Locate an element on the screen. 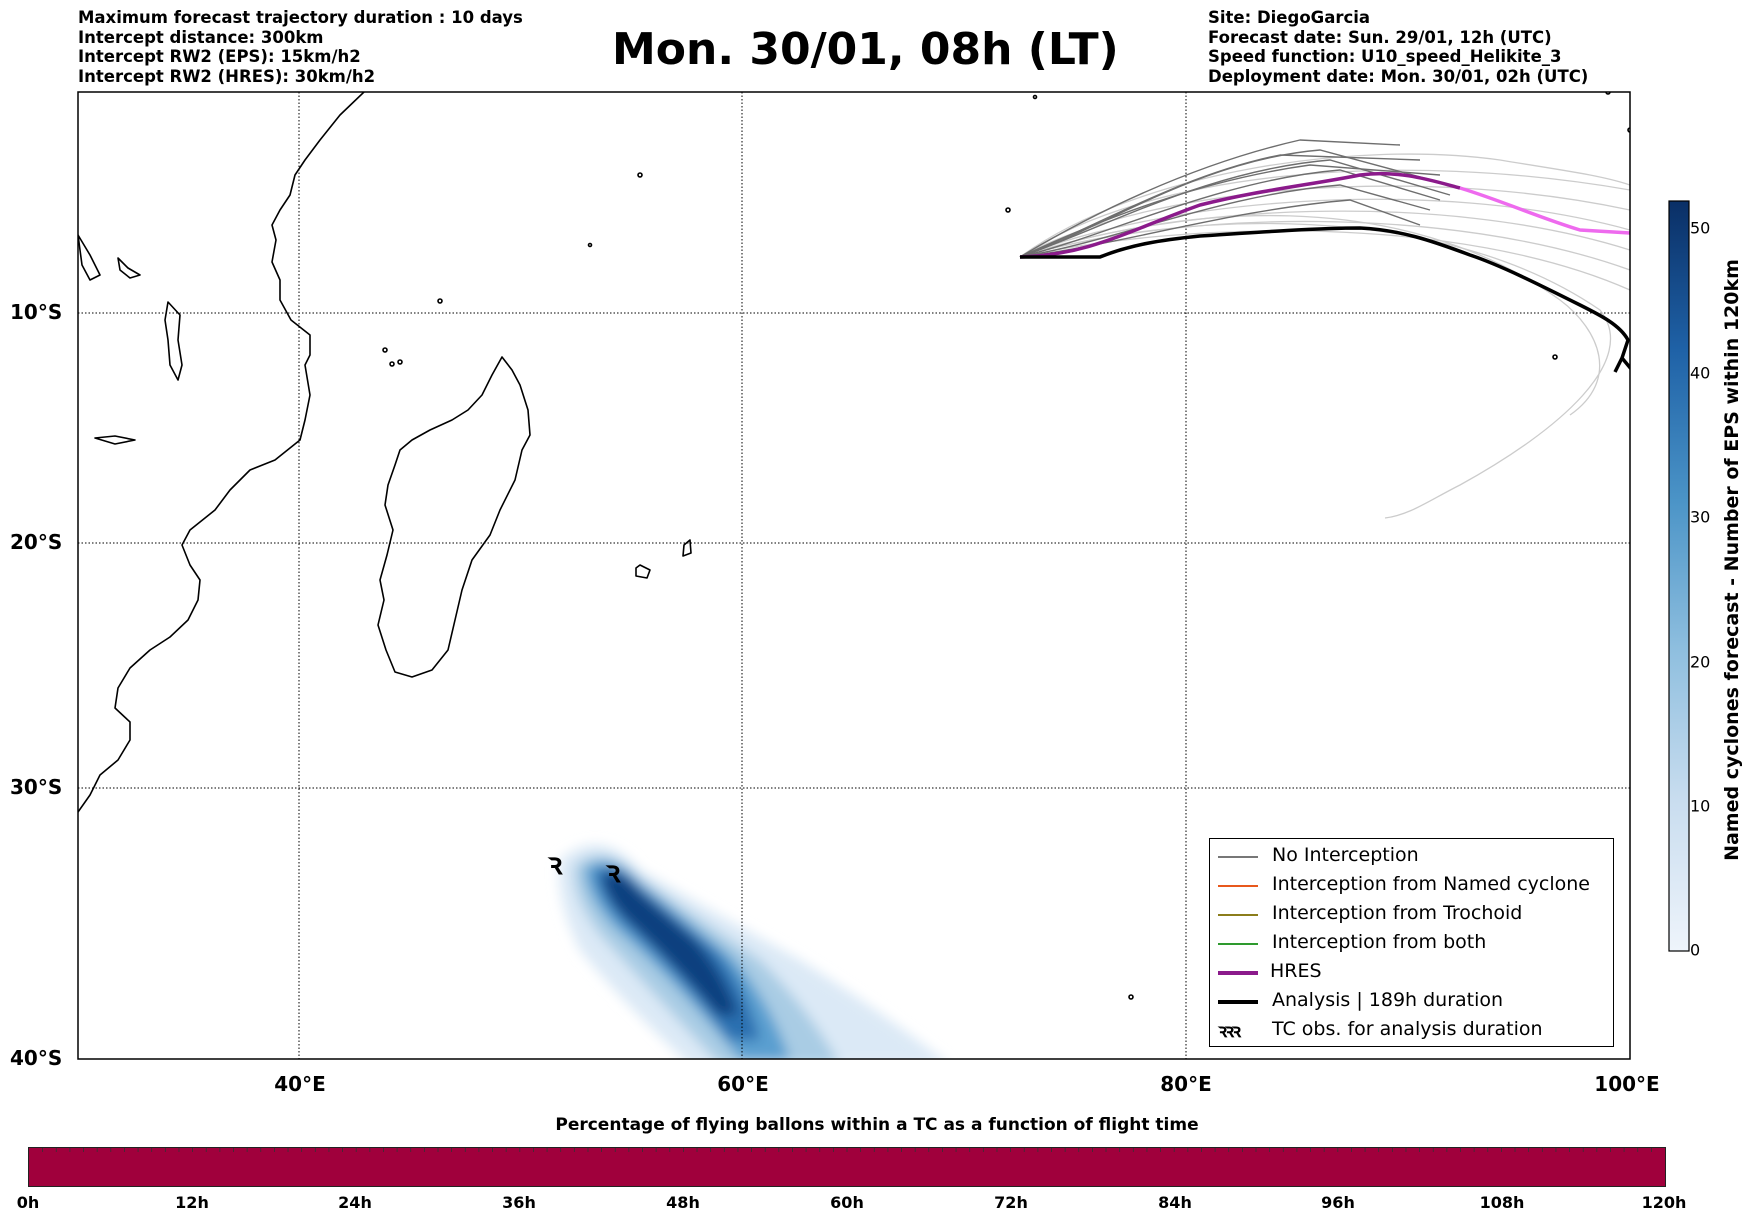  flight-tick-12h: 12h is located at coordinates (192, 1202).